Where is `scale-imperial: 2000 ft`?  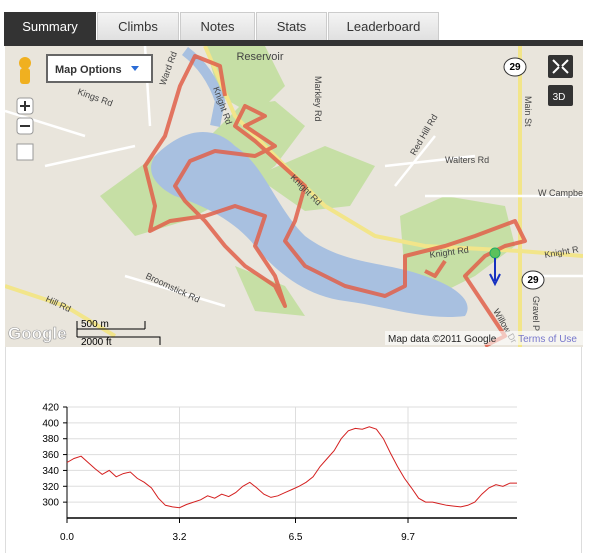
scale-imperial: 2000 ft is located at coordinates (96, 342).